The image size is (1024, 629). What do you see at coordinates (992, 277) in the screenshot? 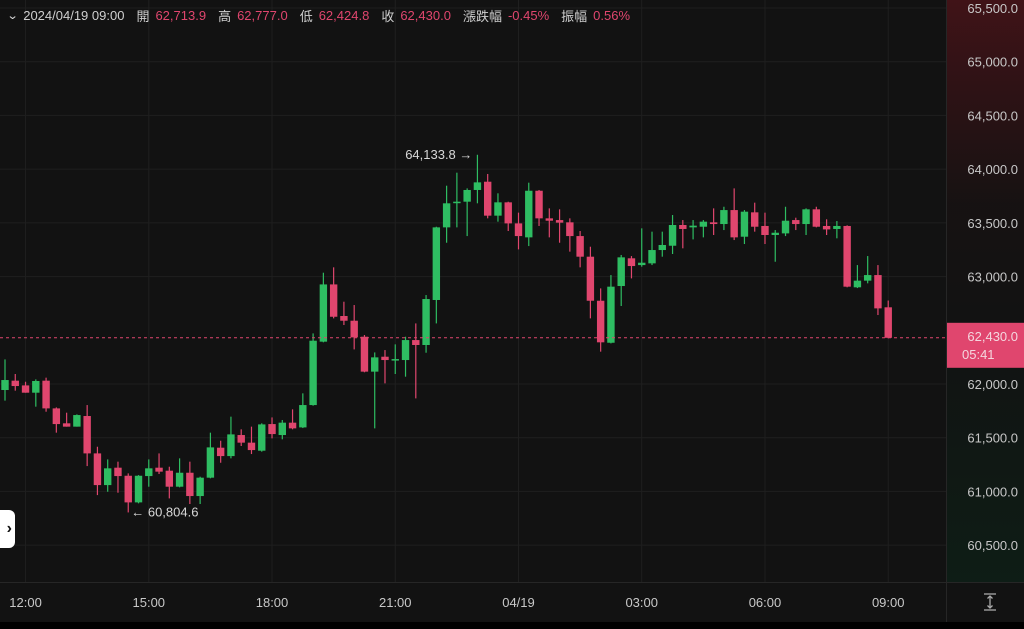
I see `y-tick-label: 63,000.0` at bounding box center [992, 277].